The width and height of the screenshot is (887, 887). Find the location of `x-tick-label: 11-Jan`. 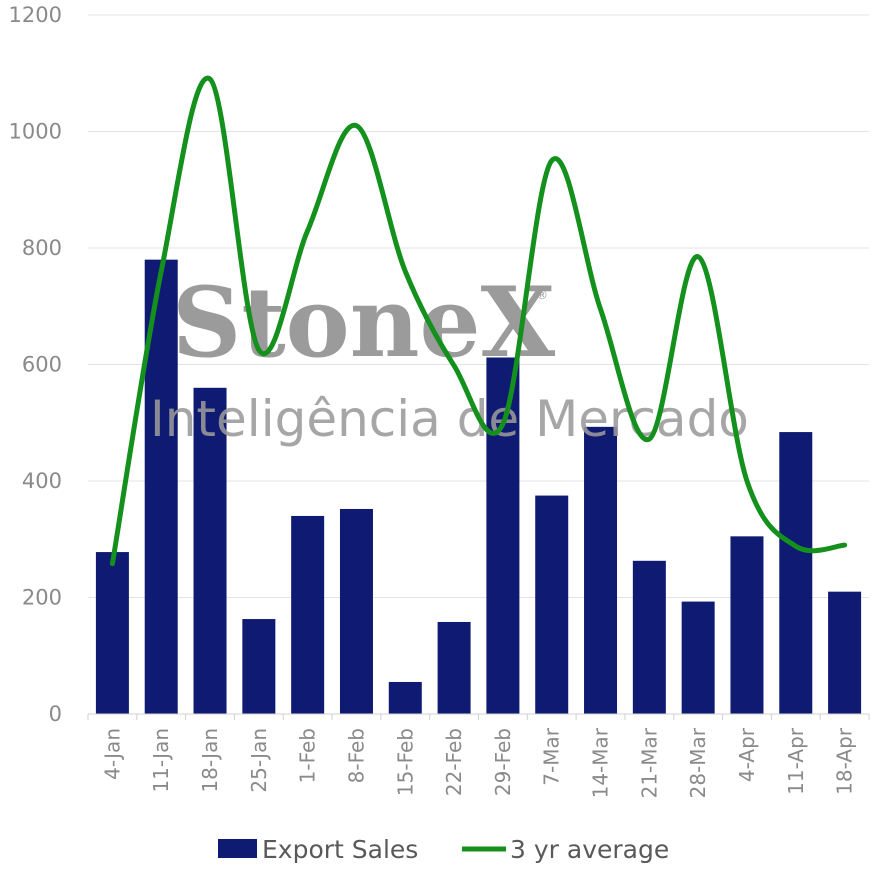

x-tick-label: 11-Jan is located at coordinates (161, 760).